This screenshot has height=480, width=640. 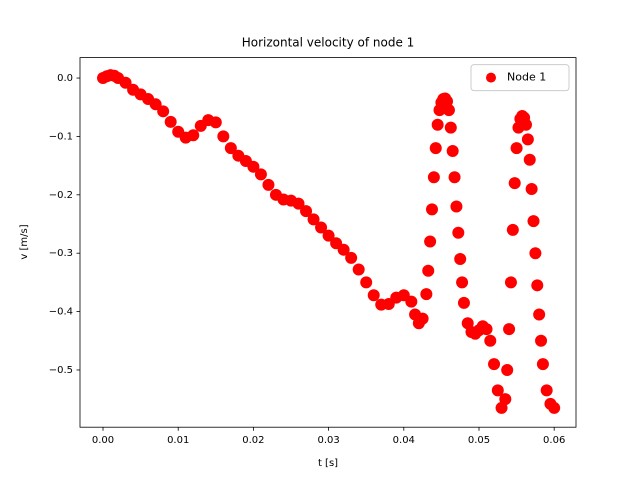 What do you see at coordinates (61, 312) in the screenshot?
I see `y-tick-label: −0.4` at bounding box center [61, 312].